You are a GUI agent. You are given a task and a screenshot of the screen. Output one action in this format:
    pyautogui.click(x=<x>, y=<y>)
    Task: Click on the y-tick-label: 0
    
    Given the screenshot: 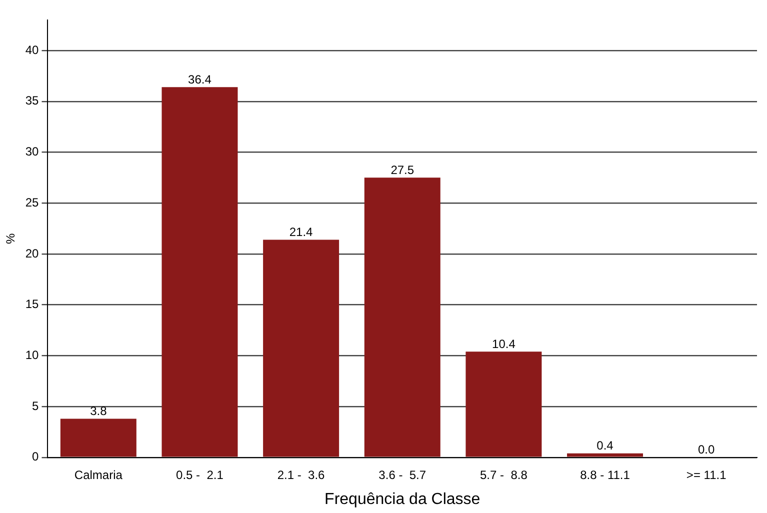 What is the action you would take?
    pyautogui.click(x=36, y=457)
    